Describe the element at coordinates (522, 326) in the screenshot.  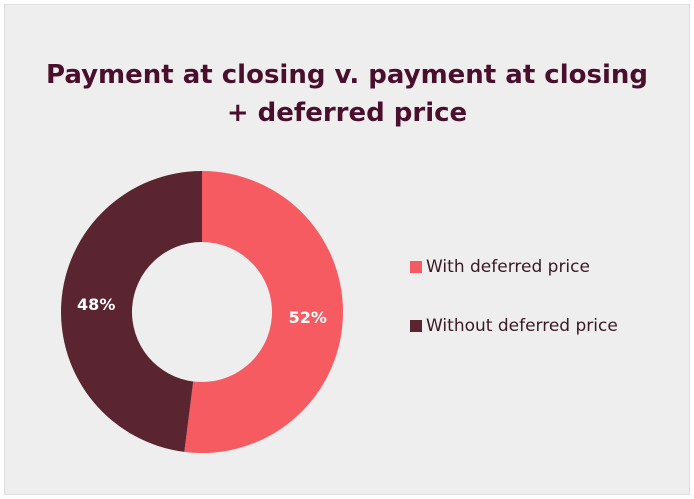
I see `legend-text: Without deferred price` at that location.